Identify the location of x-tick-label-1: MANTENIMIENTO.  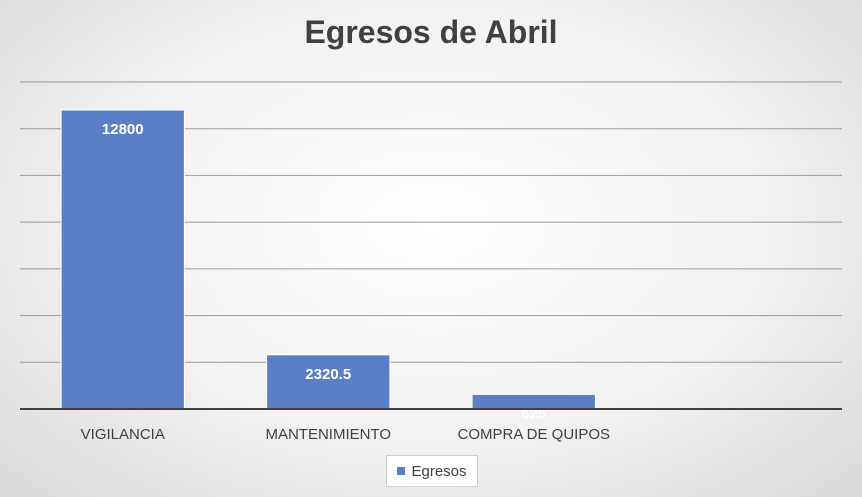
(328, 434).